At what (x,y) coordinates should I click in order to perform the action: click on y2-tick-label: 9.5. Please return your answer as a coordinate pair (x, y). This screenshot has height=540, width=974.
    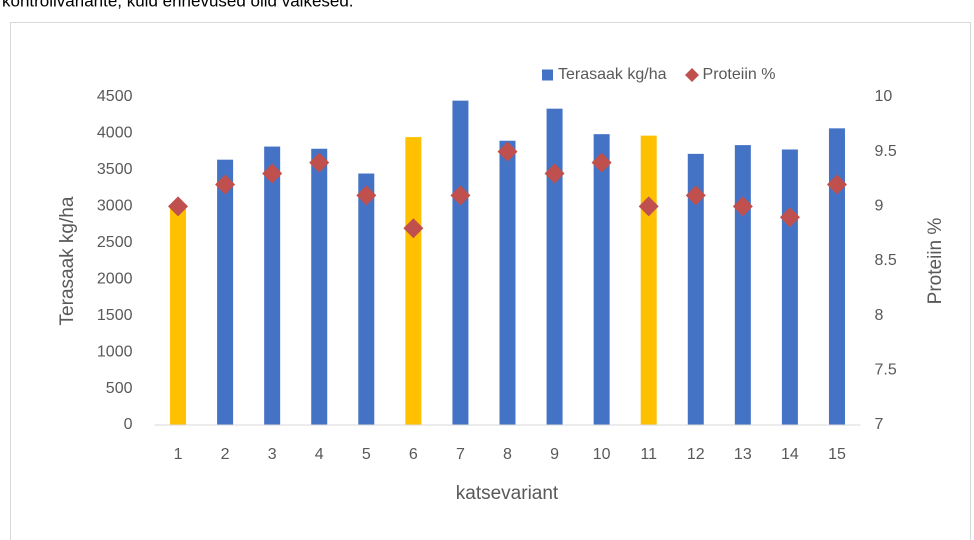
    Looking at the image, I should click on (886, 151).